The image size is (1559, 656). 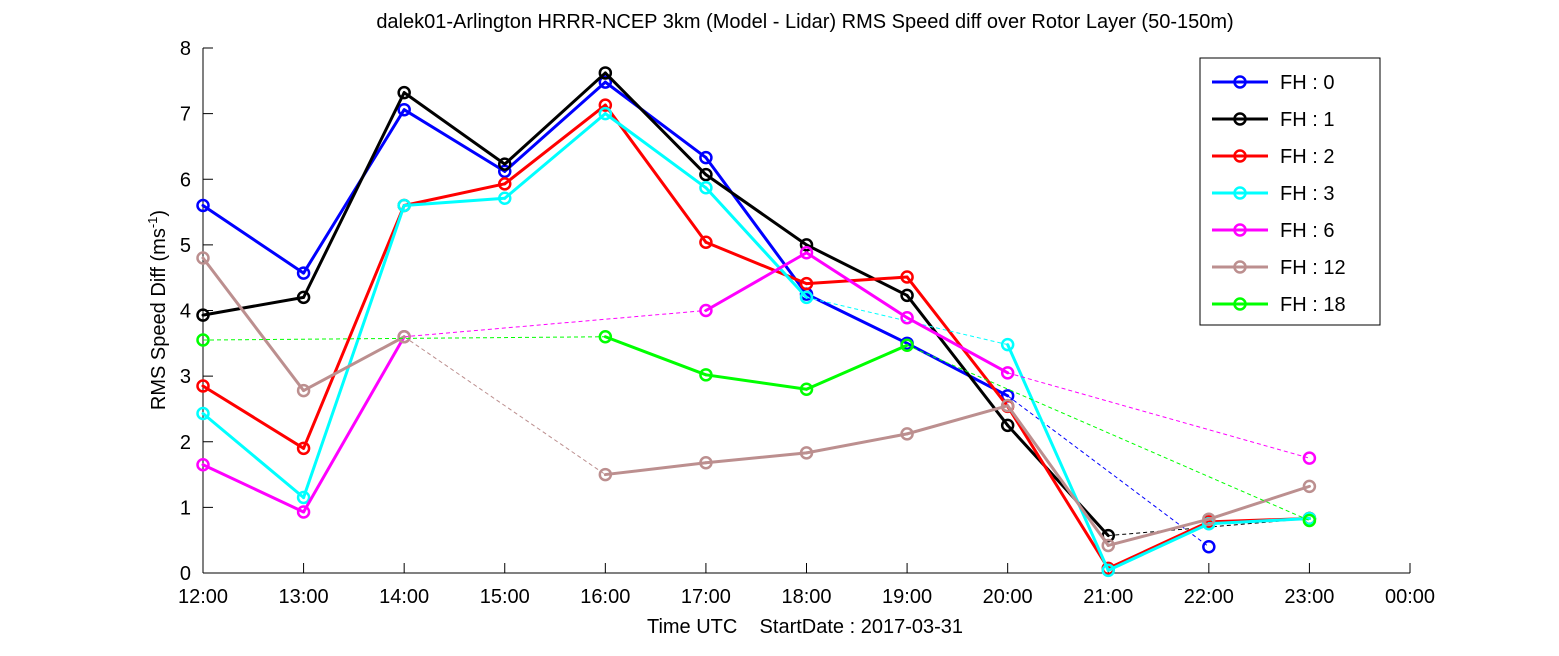 What do you see at coordinates (185, 508) in the screenshot?
I see `y-tick-label: 1` at bounding box center [185, 508].